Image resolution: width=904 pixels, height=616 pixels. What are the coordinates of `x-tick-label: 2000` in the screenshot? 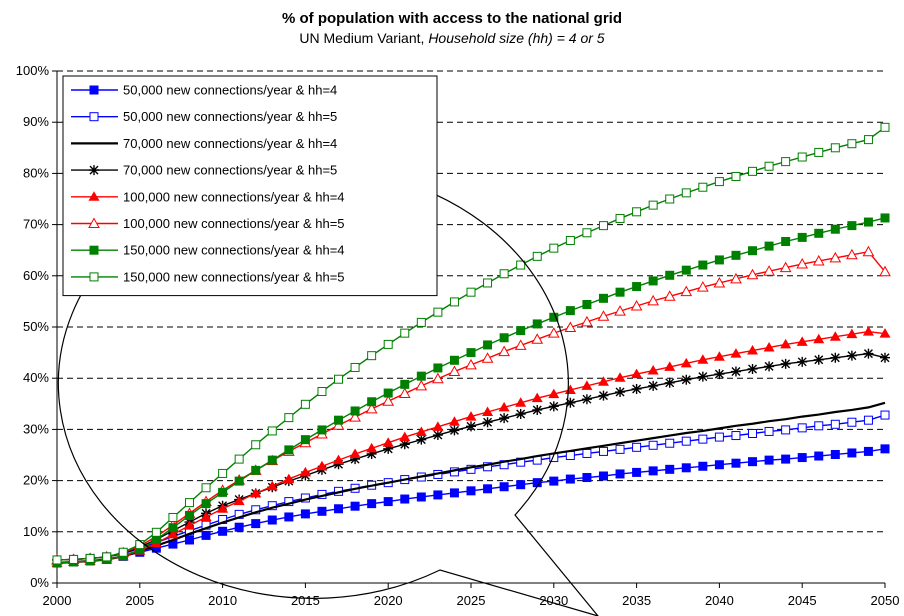 It's located at (57, 600).